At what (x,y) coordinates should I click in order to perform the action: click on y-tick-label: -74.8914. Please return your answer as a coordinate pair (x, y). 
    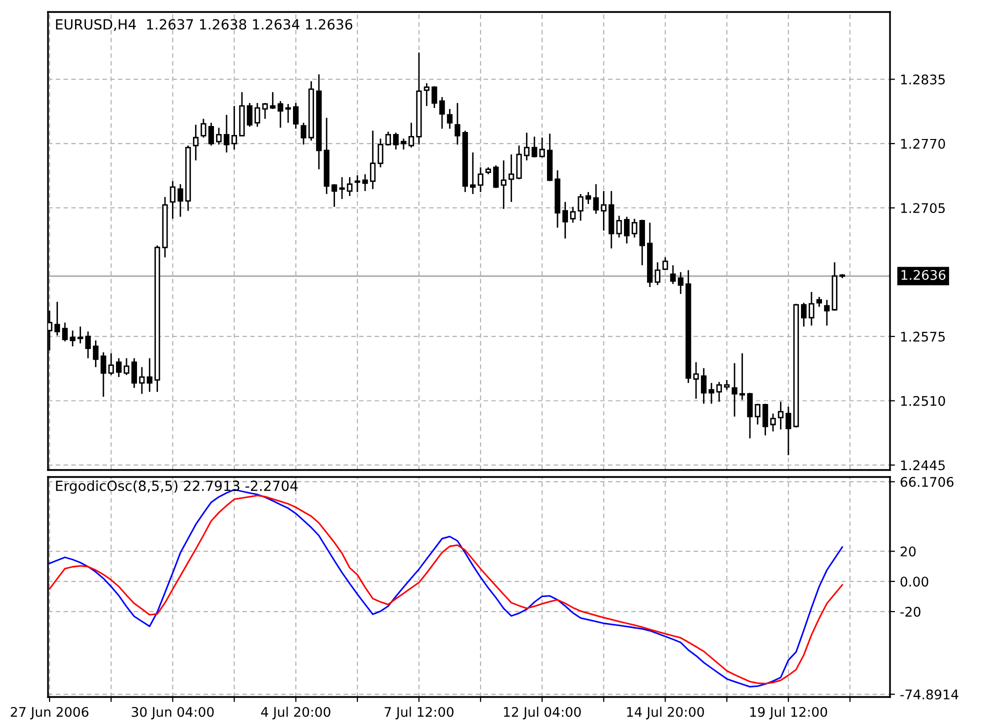
    Looking at the image, I should click on (929, 694).